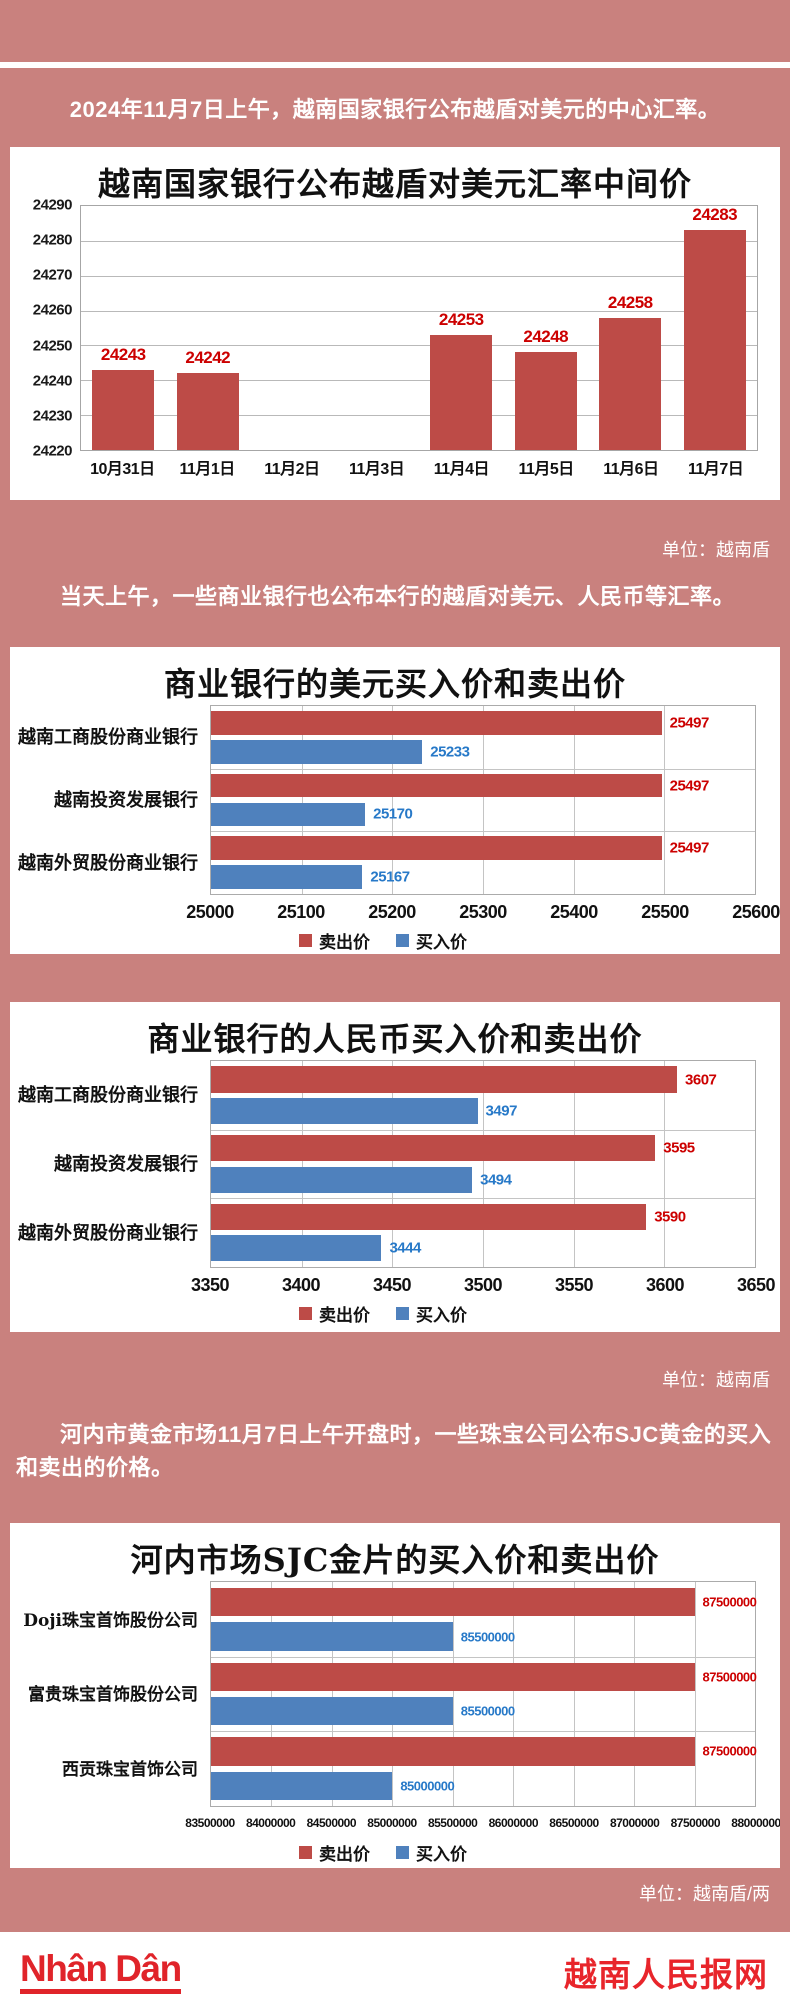  What do you see at coordinates (331, 1823) in the screenshot?
I see `x-tick-label: 84500000` at bounding box center [331, 1823].